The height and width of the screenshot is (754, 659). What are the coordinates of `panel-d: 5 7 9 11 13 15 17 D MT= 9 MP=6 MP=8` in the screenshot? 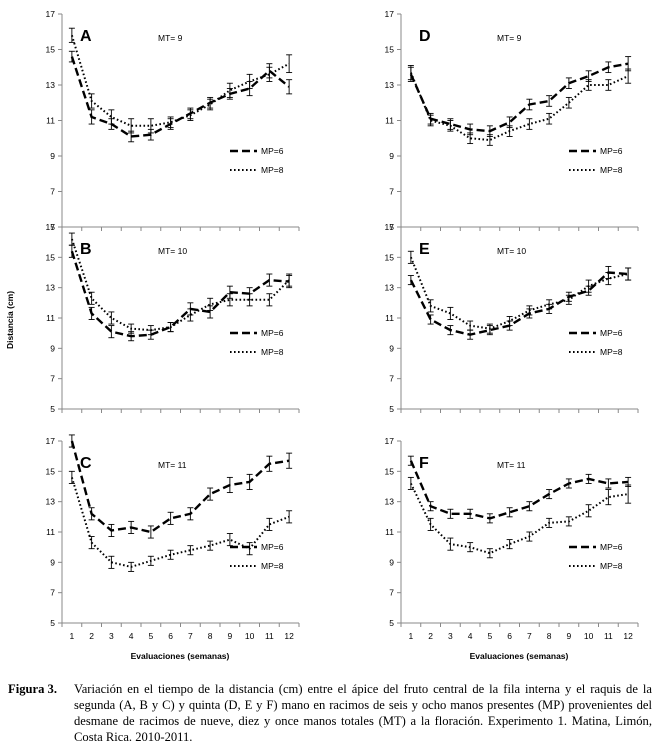 It's located at (512, 120).